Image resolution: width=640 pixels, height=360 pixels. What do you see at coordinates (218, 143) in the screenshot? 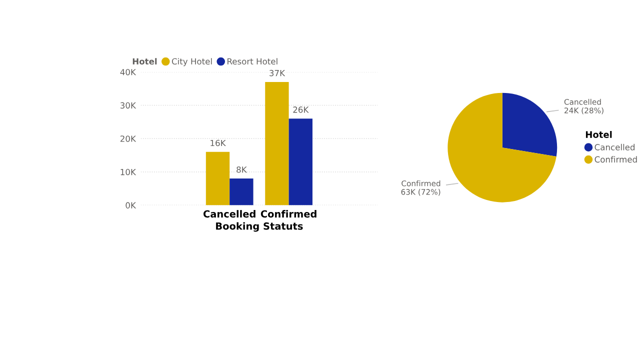
I see `data-label: 16K` at bounding box center [218, 143].